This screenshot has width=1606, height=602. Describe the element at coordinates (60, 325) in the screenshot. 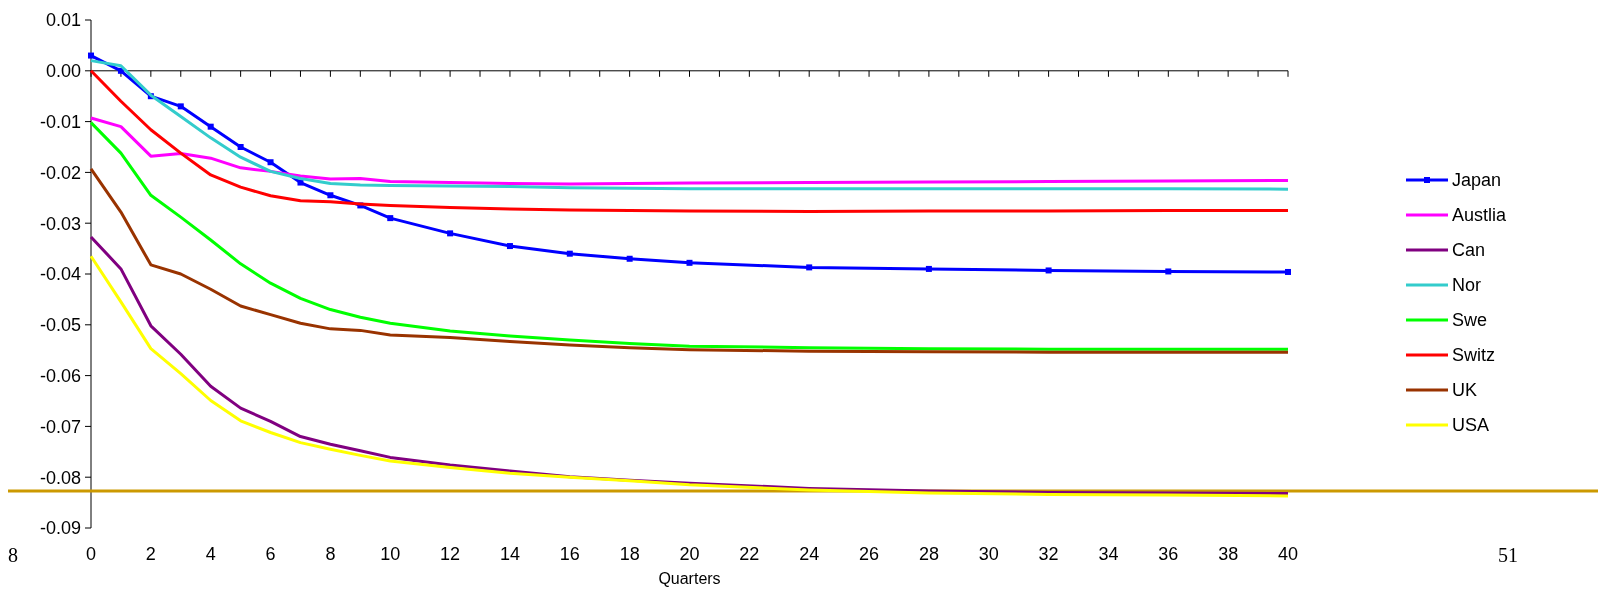

I see `y-tick-label: -0.05` at that location.